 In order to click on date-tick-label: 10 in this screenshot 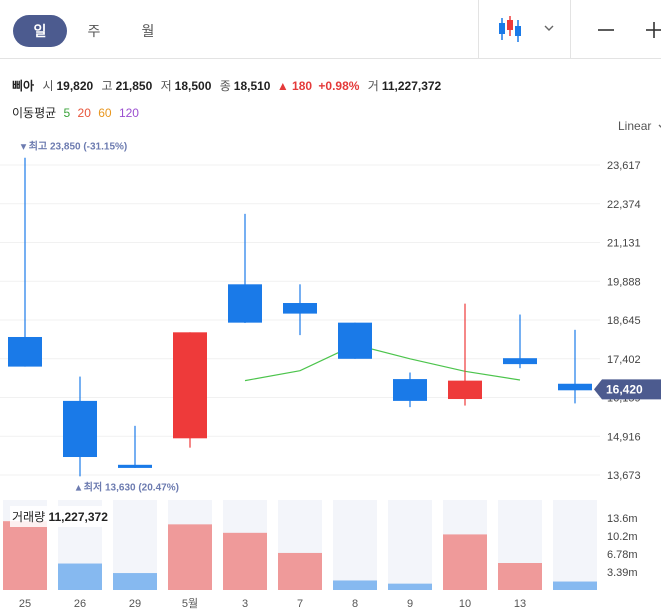, I will do `click(465, 604)`.